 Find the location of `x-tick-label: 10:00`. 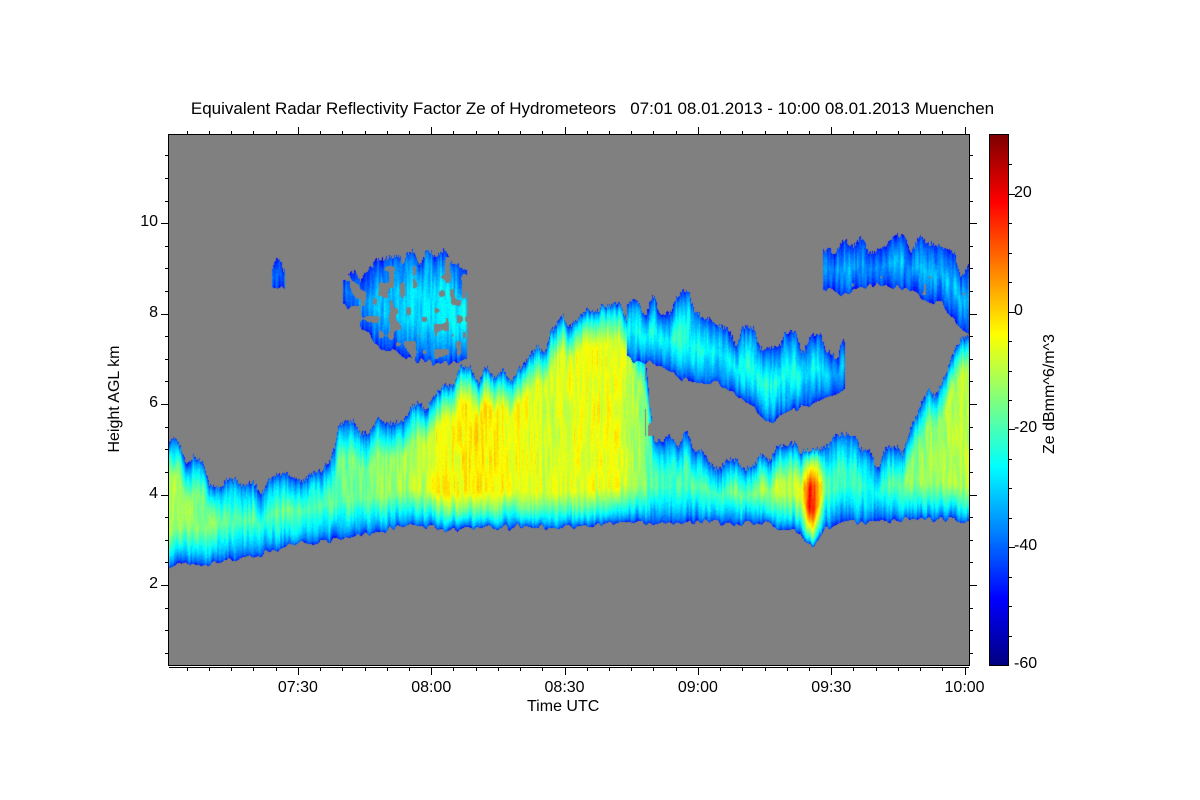

x-tick-label: 10:00 is located at coordinates (964, 687).